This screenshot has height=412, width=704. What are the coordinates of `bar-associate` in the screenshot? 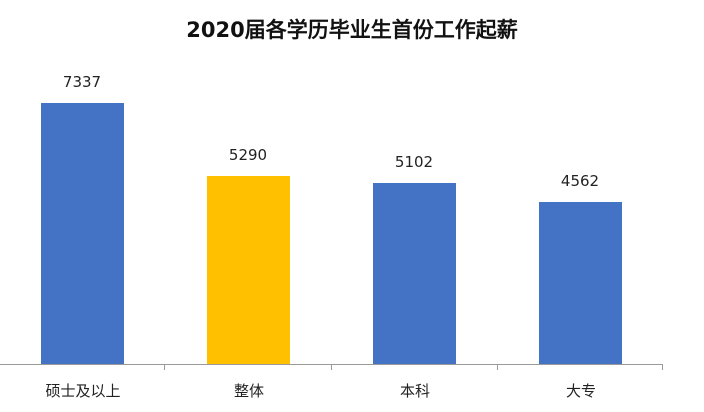 It's located at (580, 283).